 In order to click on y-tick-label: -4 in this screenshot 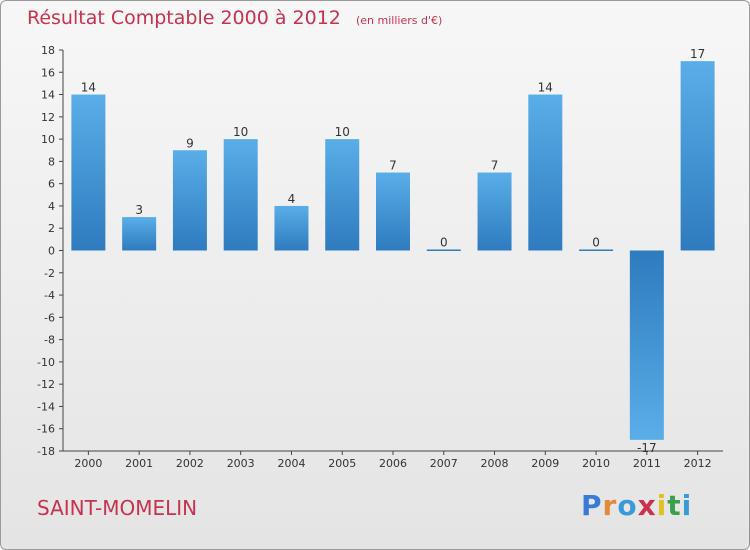, I will do `click(49, 295)`.